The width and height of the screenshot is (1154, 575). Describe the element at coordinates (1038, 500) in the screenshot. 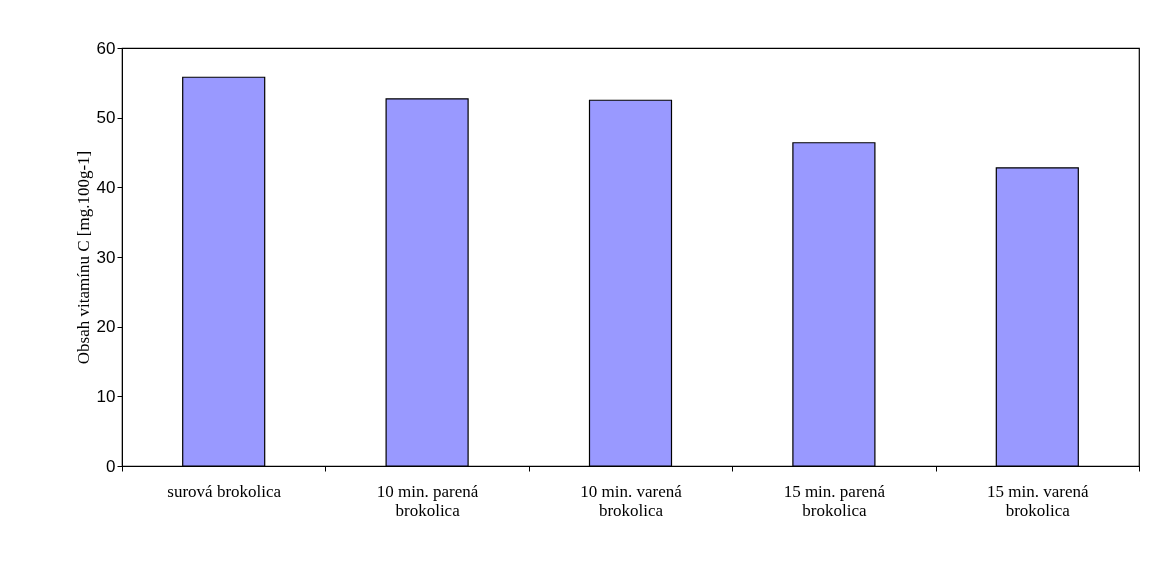

I see `x-tick-label: 15 min. varená brokolica` at that location.